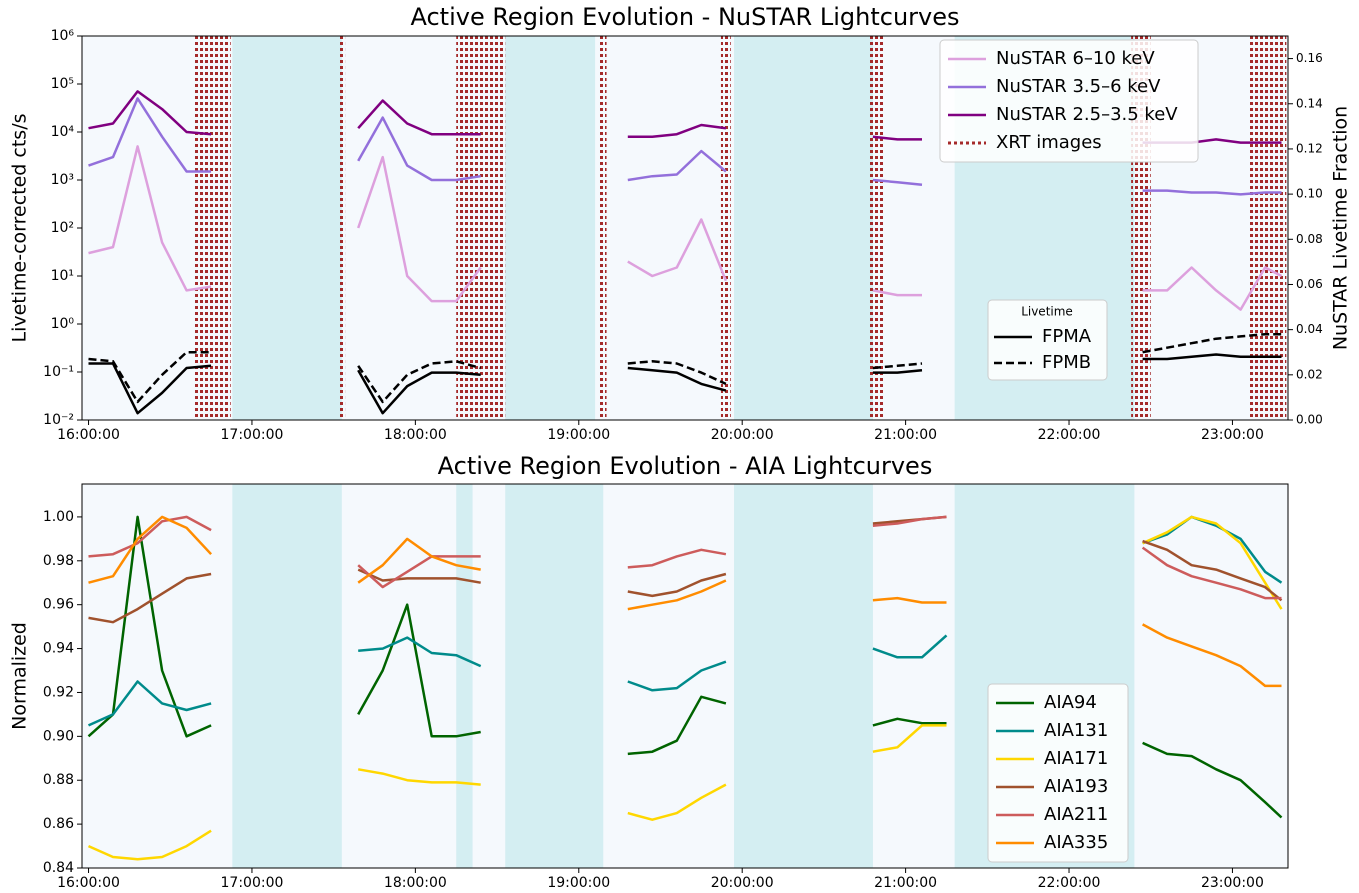 This screenshot has width=1359, height=893. I want to click on legend-label: AIA335, so click(1076, 842).